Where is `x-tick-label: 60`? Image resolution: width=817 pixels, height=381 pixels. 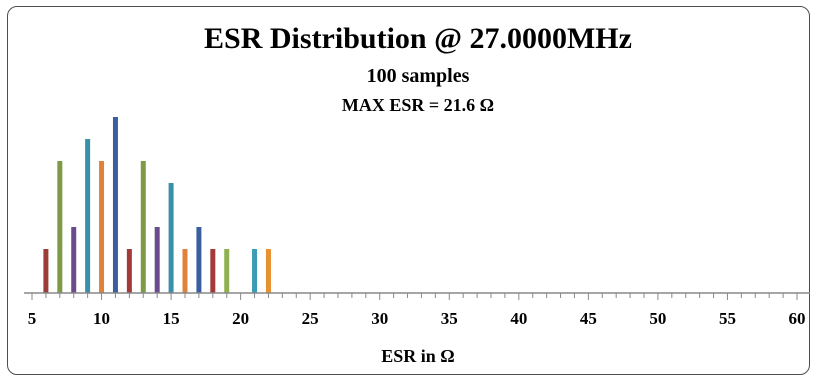 x-tick-label: 60 is located at coordinates (797, 318).